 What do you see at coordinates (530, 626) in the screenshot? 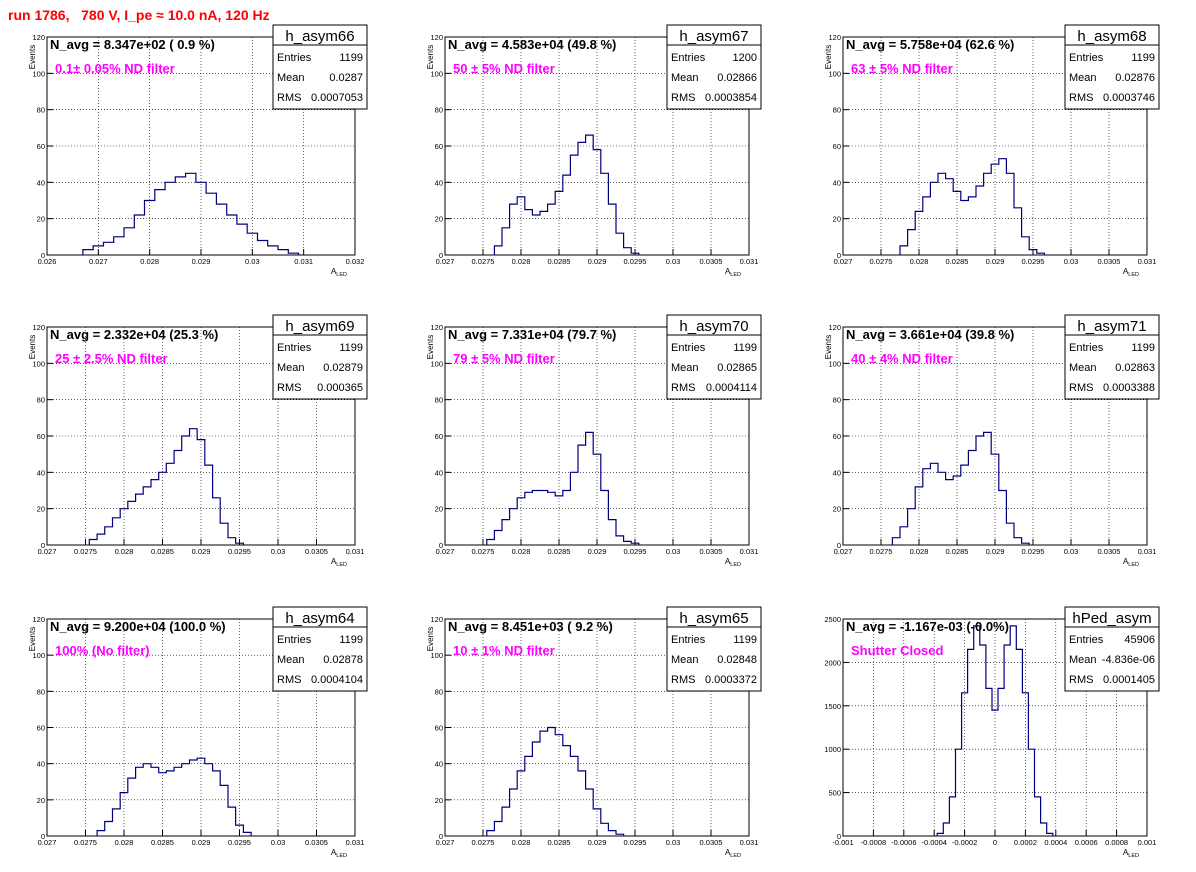
I see `navg-label: N_avg = 8.451e+03 ( 9.2 %)` at bounding box center [530, 626].